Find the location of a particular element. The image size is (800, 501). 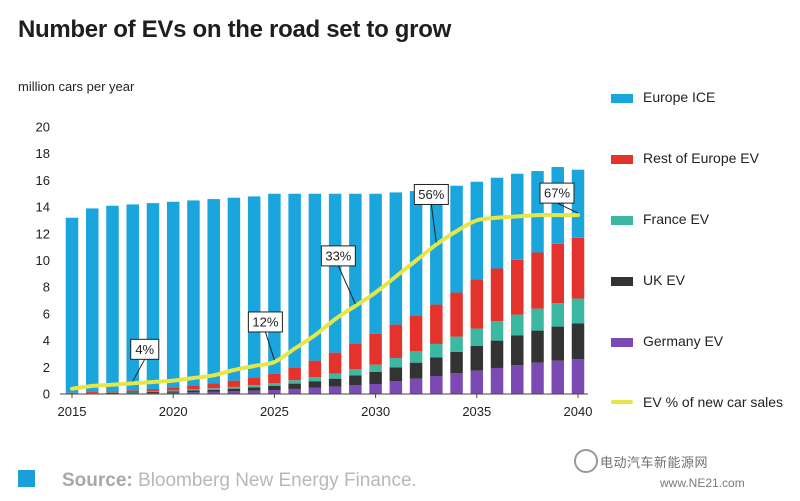

bar-rest_of_europe_ev-2030 is located at coordinates (375, 349).